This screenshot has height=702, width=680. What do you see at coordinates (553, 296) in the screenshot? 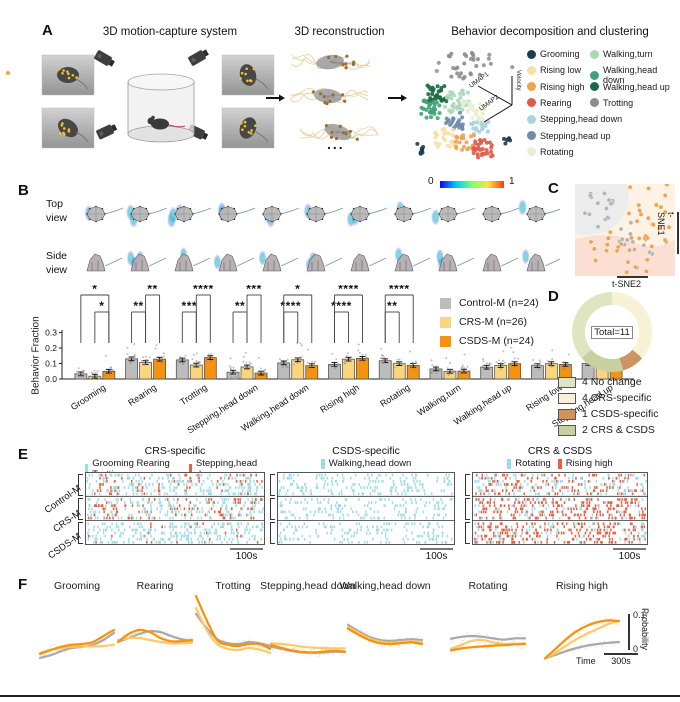
I see `panel-label-d: D` at bounding box center [553, 296].